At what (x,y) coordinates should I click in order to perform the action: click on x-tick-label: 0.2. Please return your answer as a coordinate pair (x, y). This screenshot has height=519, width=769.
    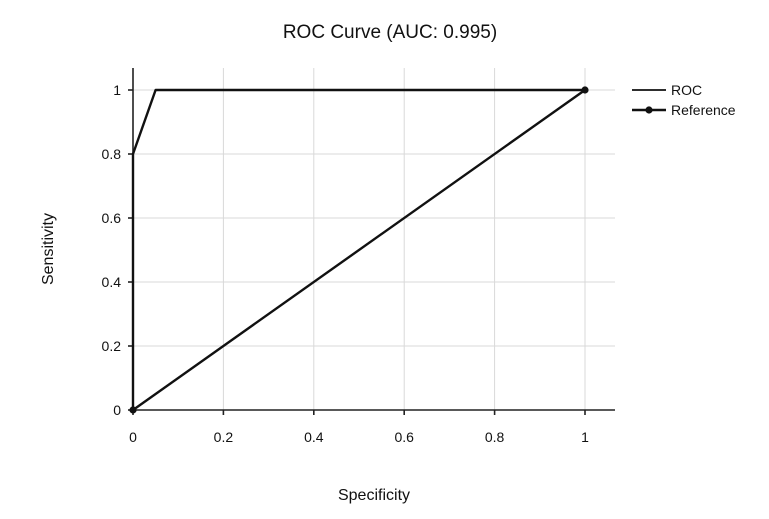
    Looking at the image, I should click on (224, 437).